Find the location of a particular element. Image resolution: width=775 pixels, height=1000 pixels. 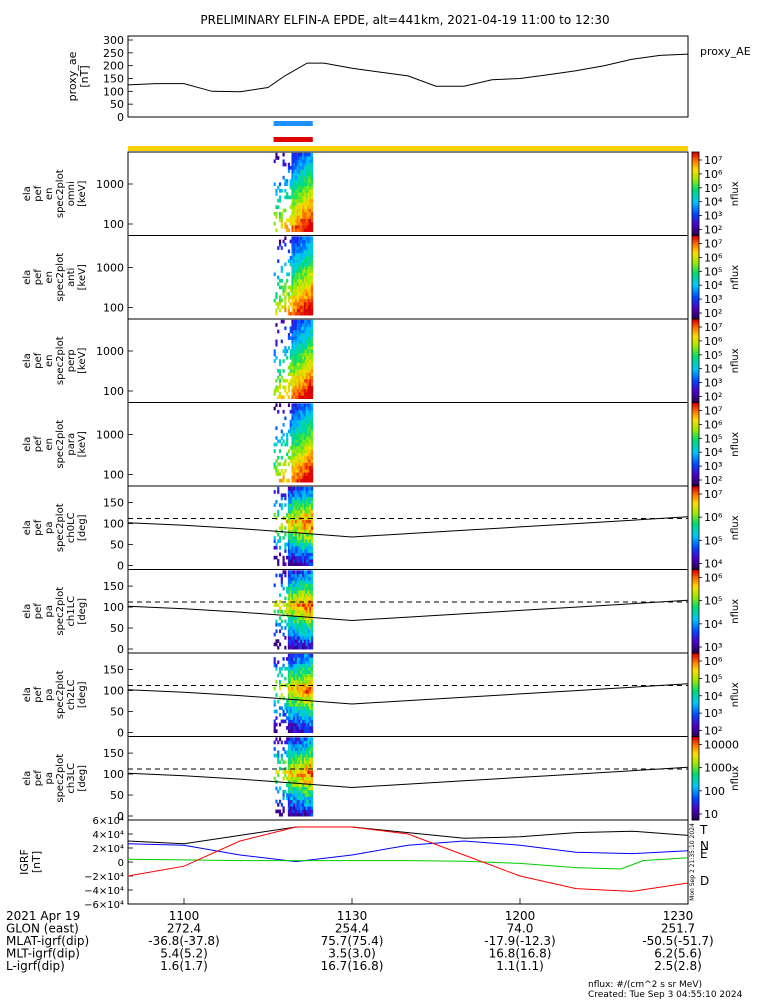

panel-ytick-label: 1000 is located at coordinates (110, 268).